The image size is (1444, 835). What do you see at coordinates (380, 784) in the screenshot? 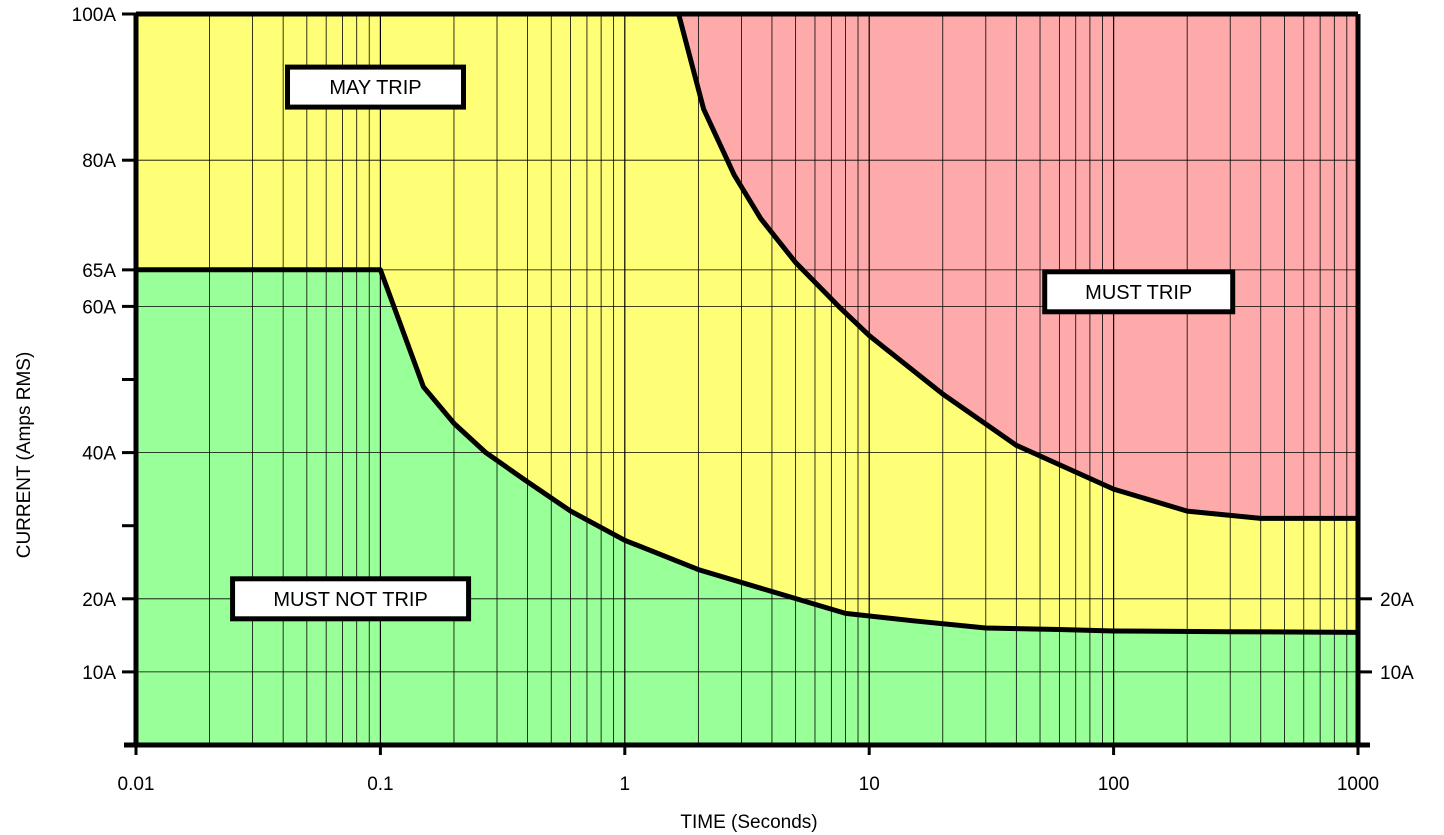
I see `x-tick-label: 0.1` at bounding box center [380, 784].